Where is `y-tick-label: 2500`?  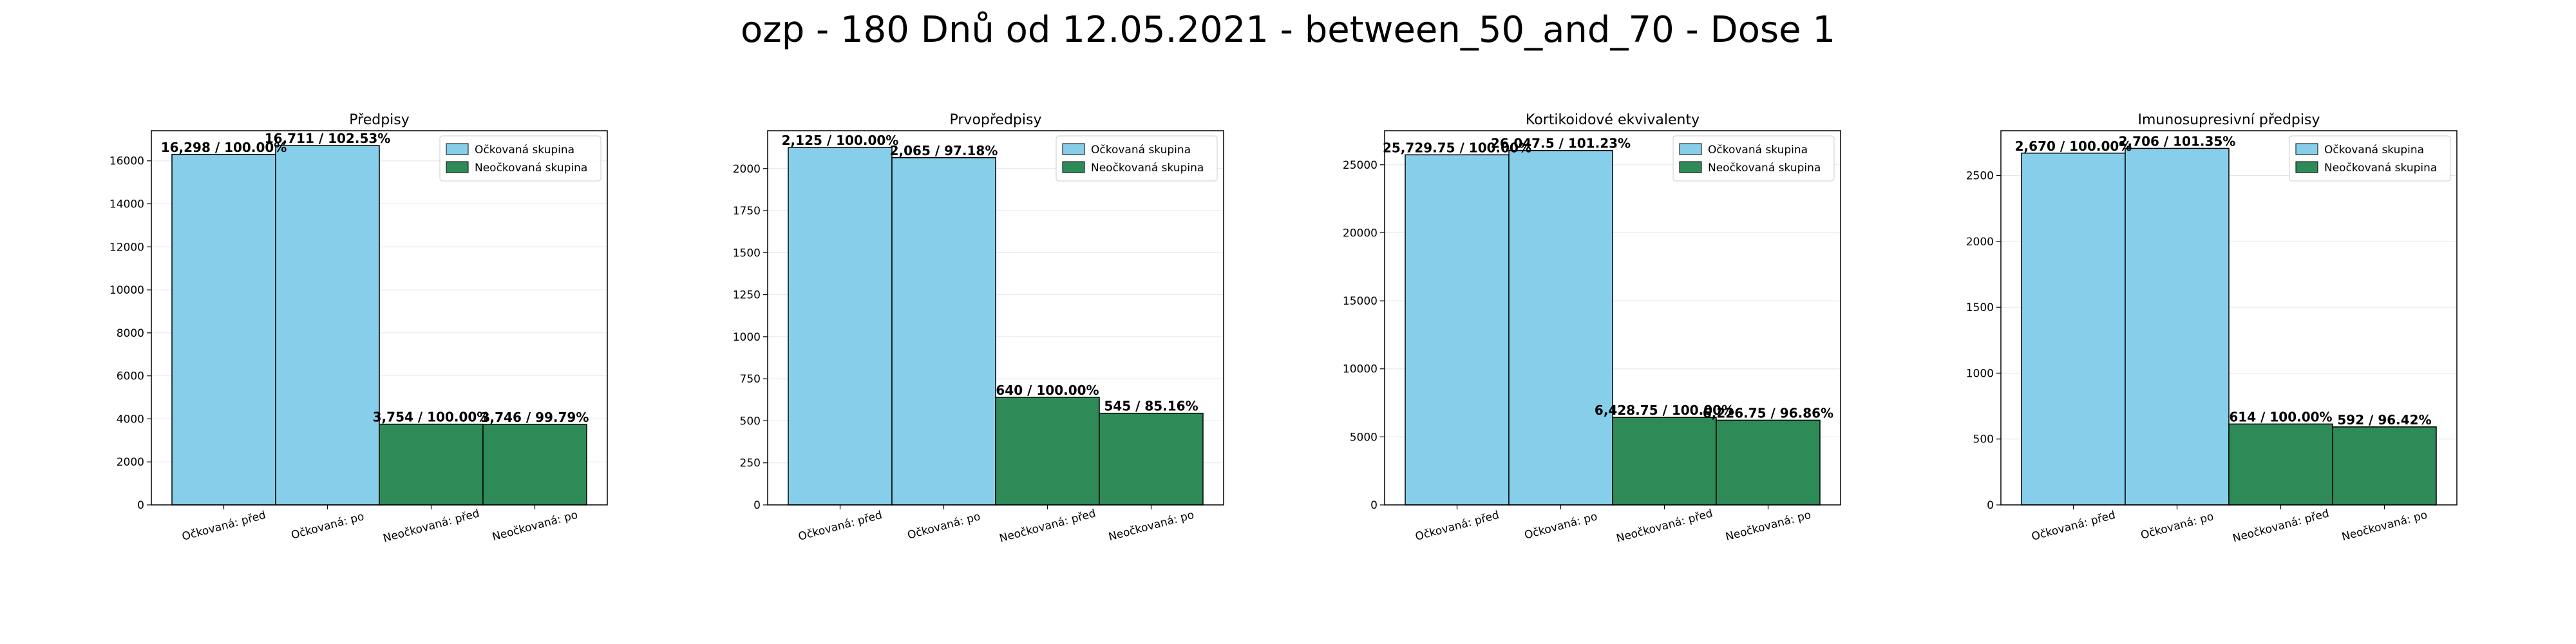
y-tick-label: 2500 is located at coordinates (1980, 176).